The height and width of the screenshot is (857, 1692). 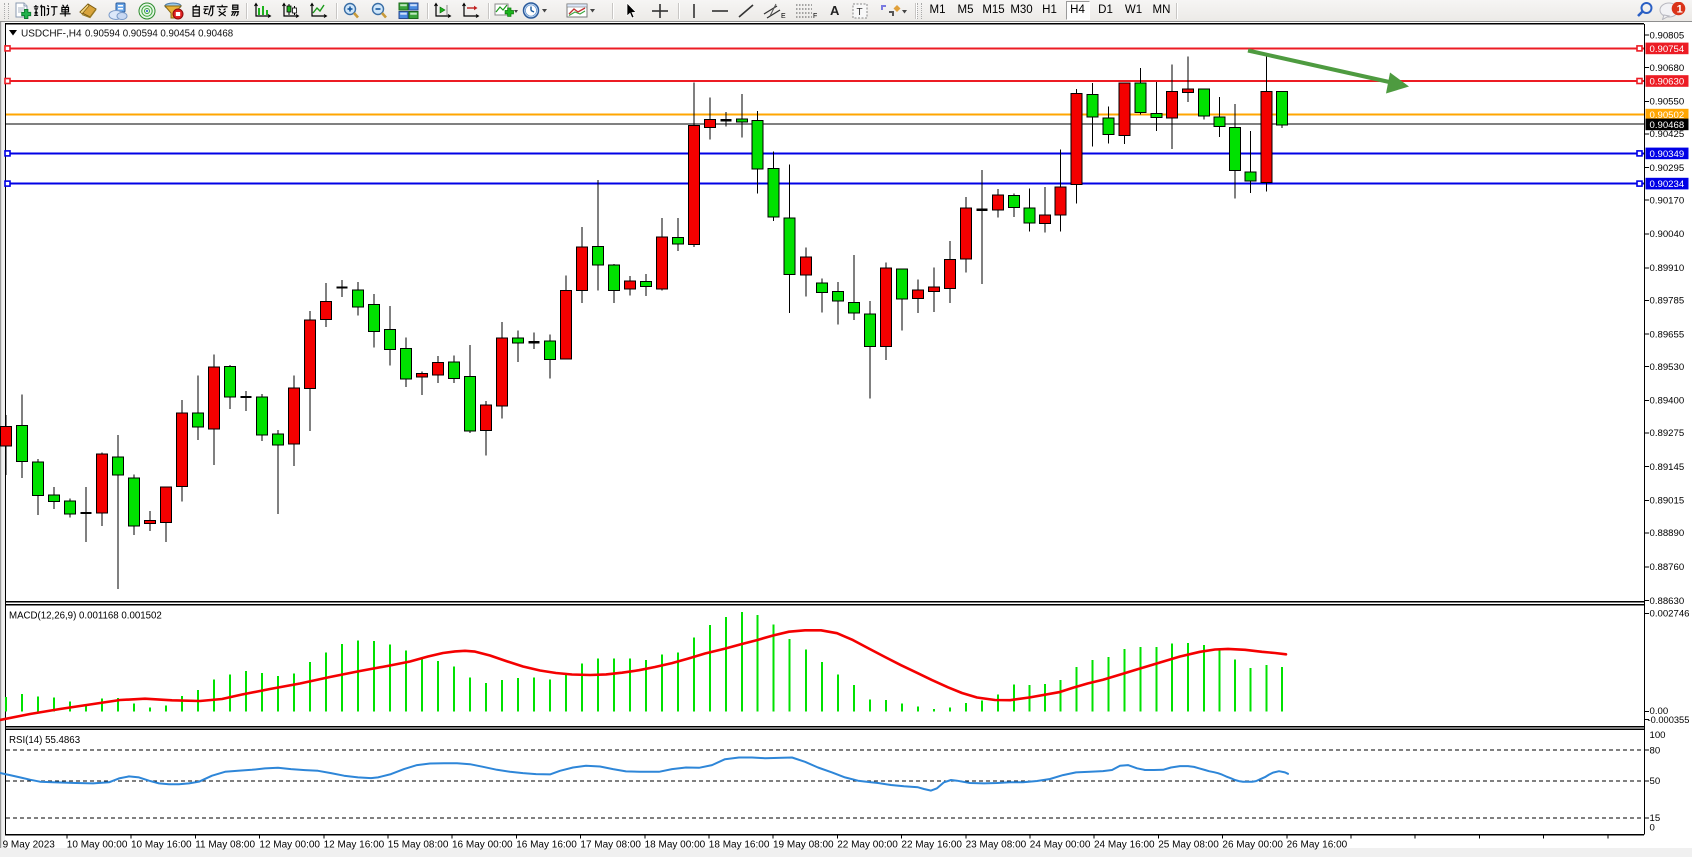 I want to click on svg-text: 10 May 00:00, so click(x=97, y=845).